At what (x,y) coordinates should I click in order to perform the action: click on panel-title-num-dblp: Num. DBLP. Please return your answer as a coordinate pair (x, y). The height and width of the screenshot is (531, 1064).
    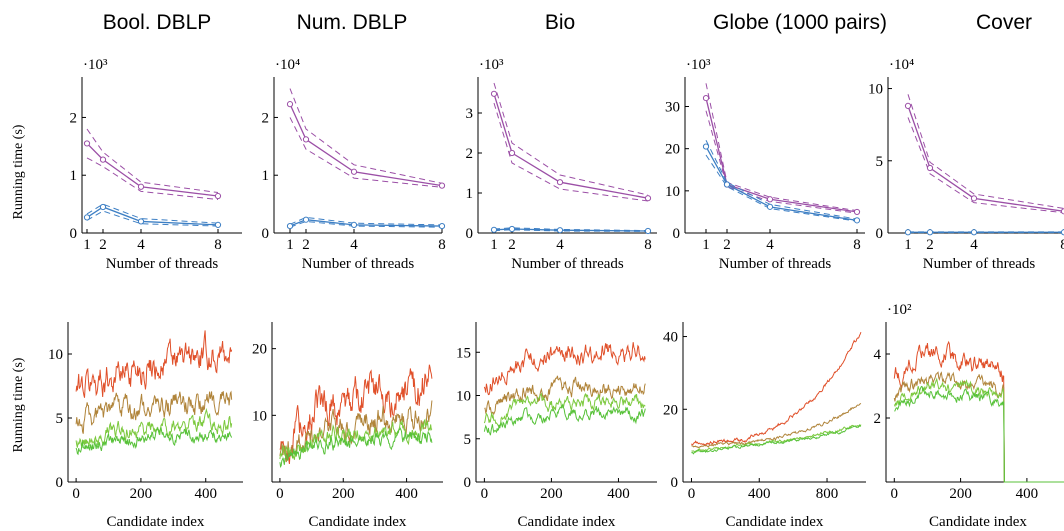
    Looking at the image, I should click on (352, 22).